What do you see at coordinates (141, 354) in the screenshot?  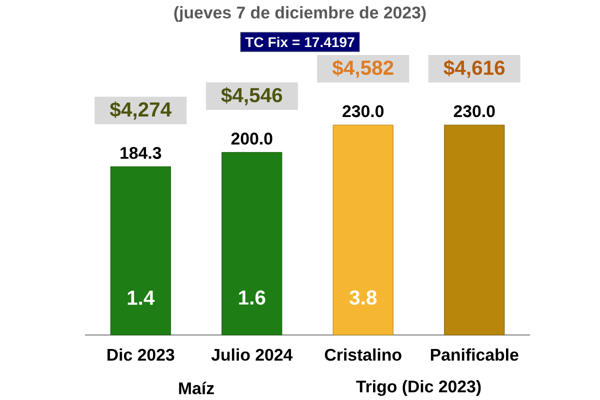 I see `x-tick-label: Dic 2023` at bounding box center [141, 354].